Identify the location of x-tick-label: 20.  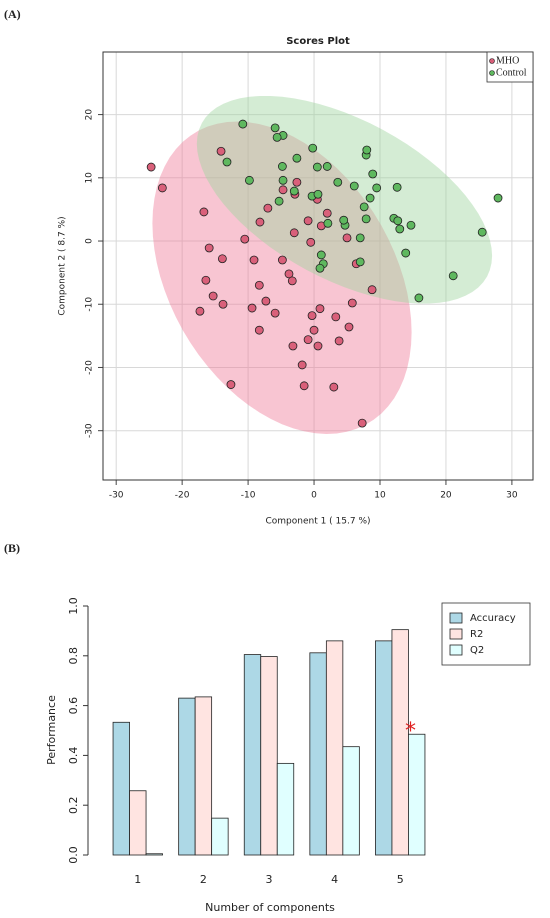
(446, 496).